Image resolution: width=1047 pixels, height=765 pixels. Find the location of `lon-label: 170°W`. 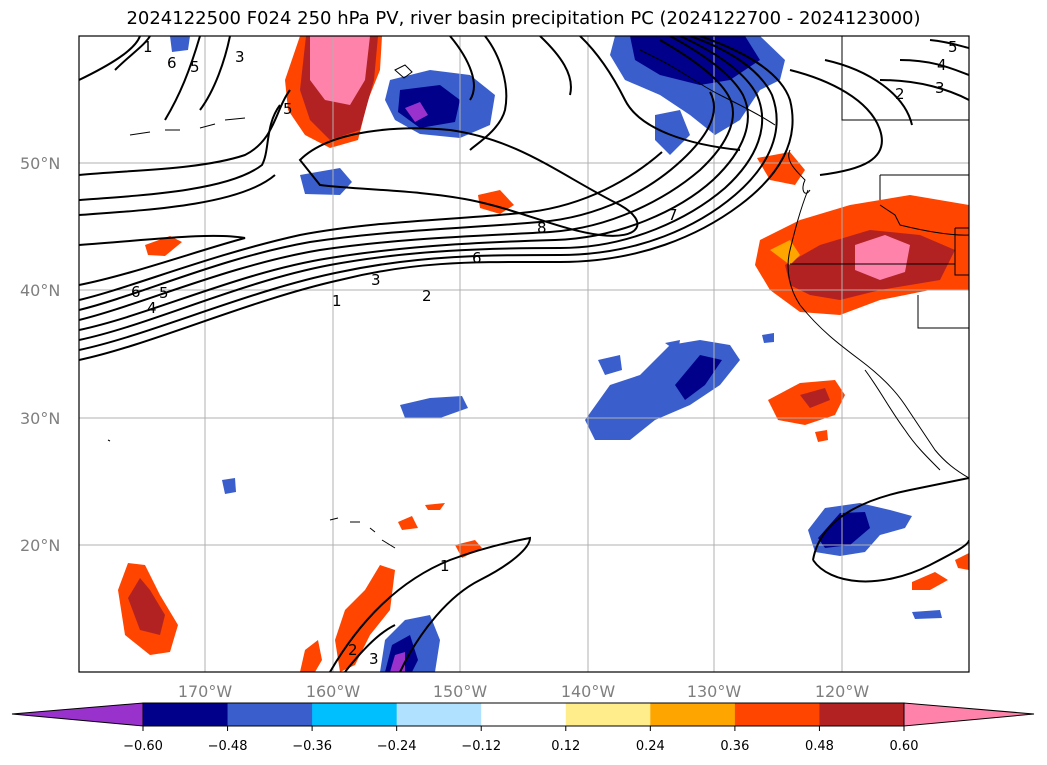

lon-label: 170°W is located at coordinates (205, 691).